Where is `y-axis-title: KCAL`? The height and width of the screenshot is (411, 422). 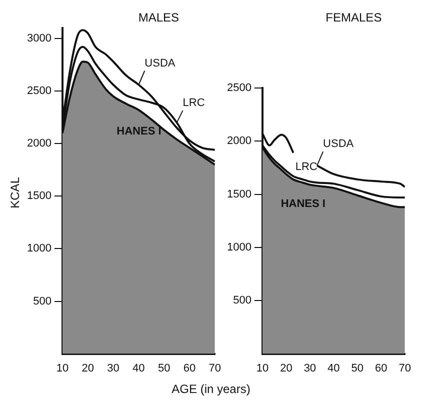
y-axis-title: KCAL is located at coordinates (15, 193).